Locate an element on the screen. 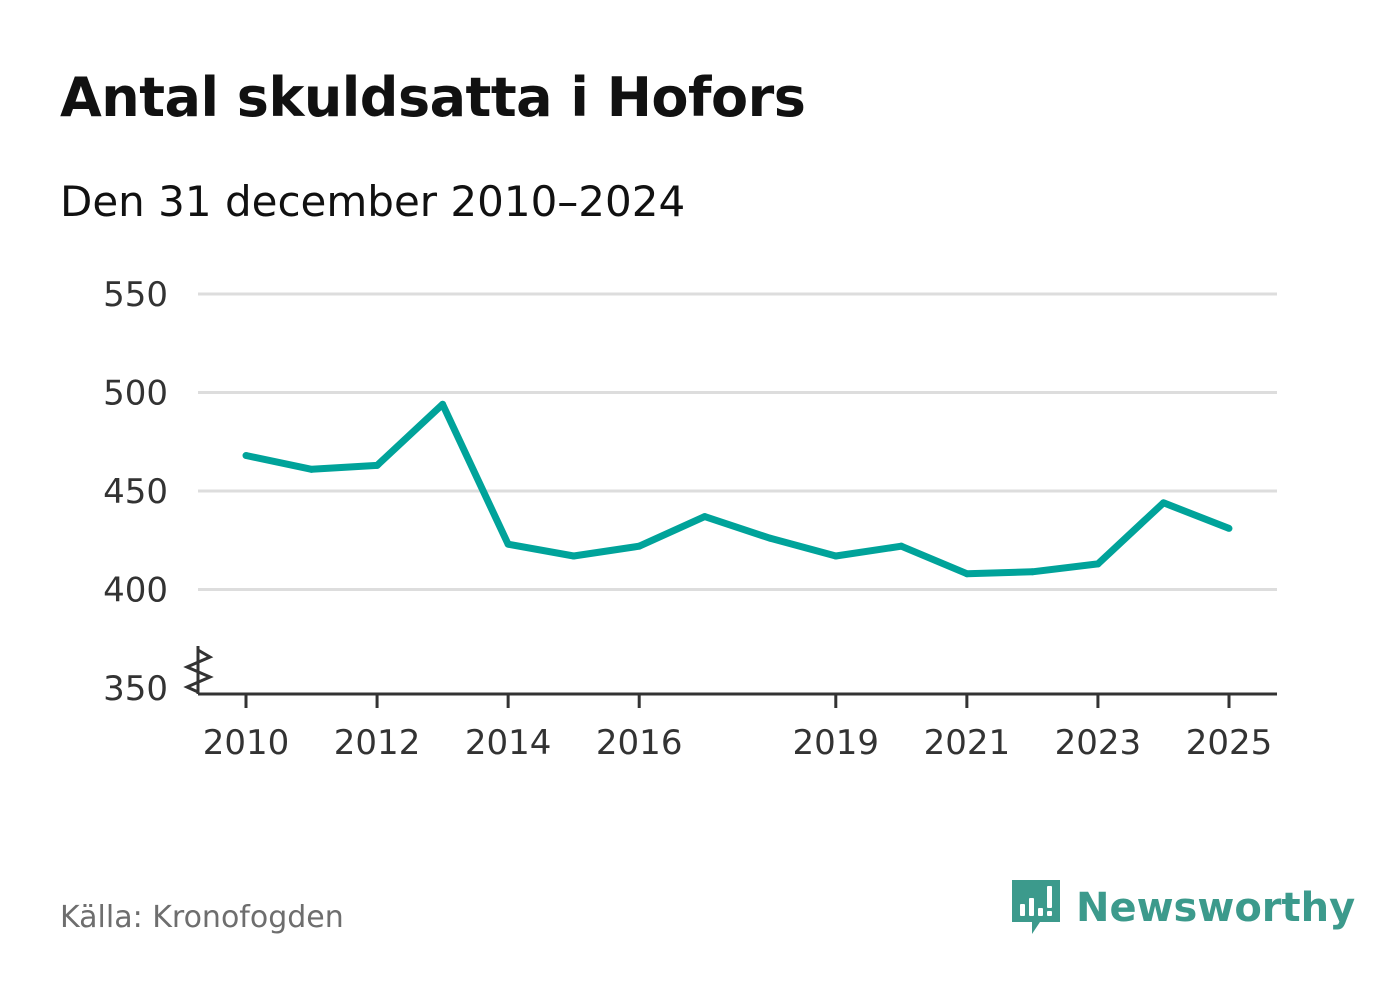  data-point-2023 is located at coordinates (1098, 564).